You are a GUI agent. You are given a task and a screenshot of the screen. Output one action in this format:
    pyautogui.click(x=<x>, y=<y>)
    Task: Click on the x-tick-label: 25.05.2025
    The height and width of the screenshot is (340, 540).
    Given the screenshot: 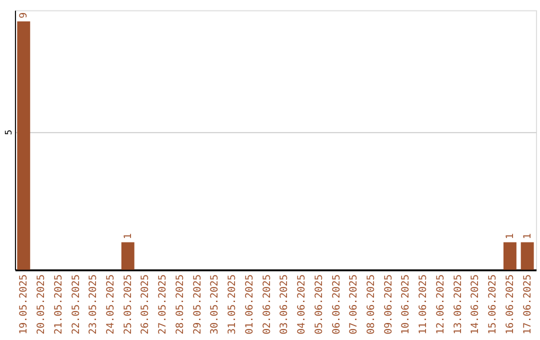 What is the action you would take?
    pyautogui.click(x=128, y=304)
    